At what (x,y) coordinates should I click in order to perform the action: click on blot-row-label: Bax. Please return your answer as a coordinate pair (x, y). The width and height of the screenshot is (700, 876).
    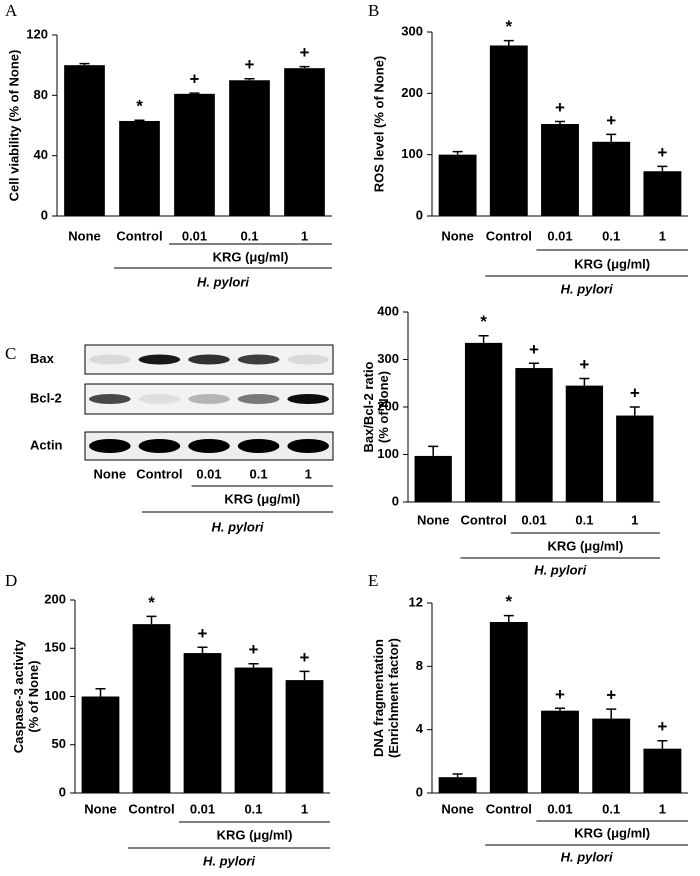
    Looking at the image, I should click on (42, 358).